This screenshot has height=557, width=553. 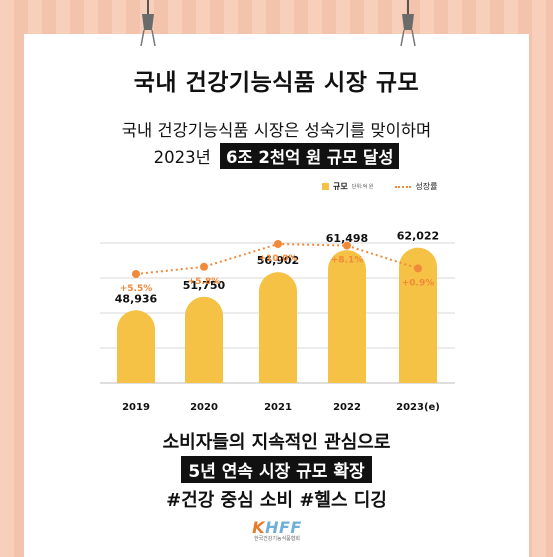 I want to click on legend-line-swatch, so click(x=403, y=186).